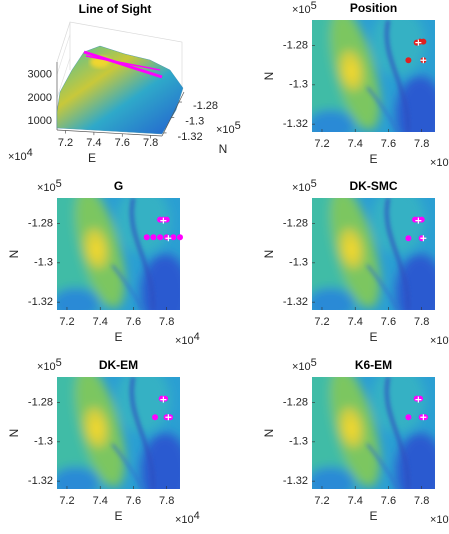  Describe the element at coordinates (40, 74) in the screenshot. I see `z-tick-label: 3000` at that location.